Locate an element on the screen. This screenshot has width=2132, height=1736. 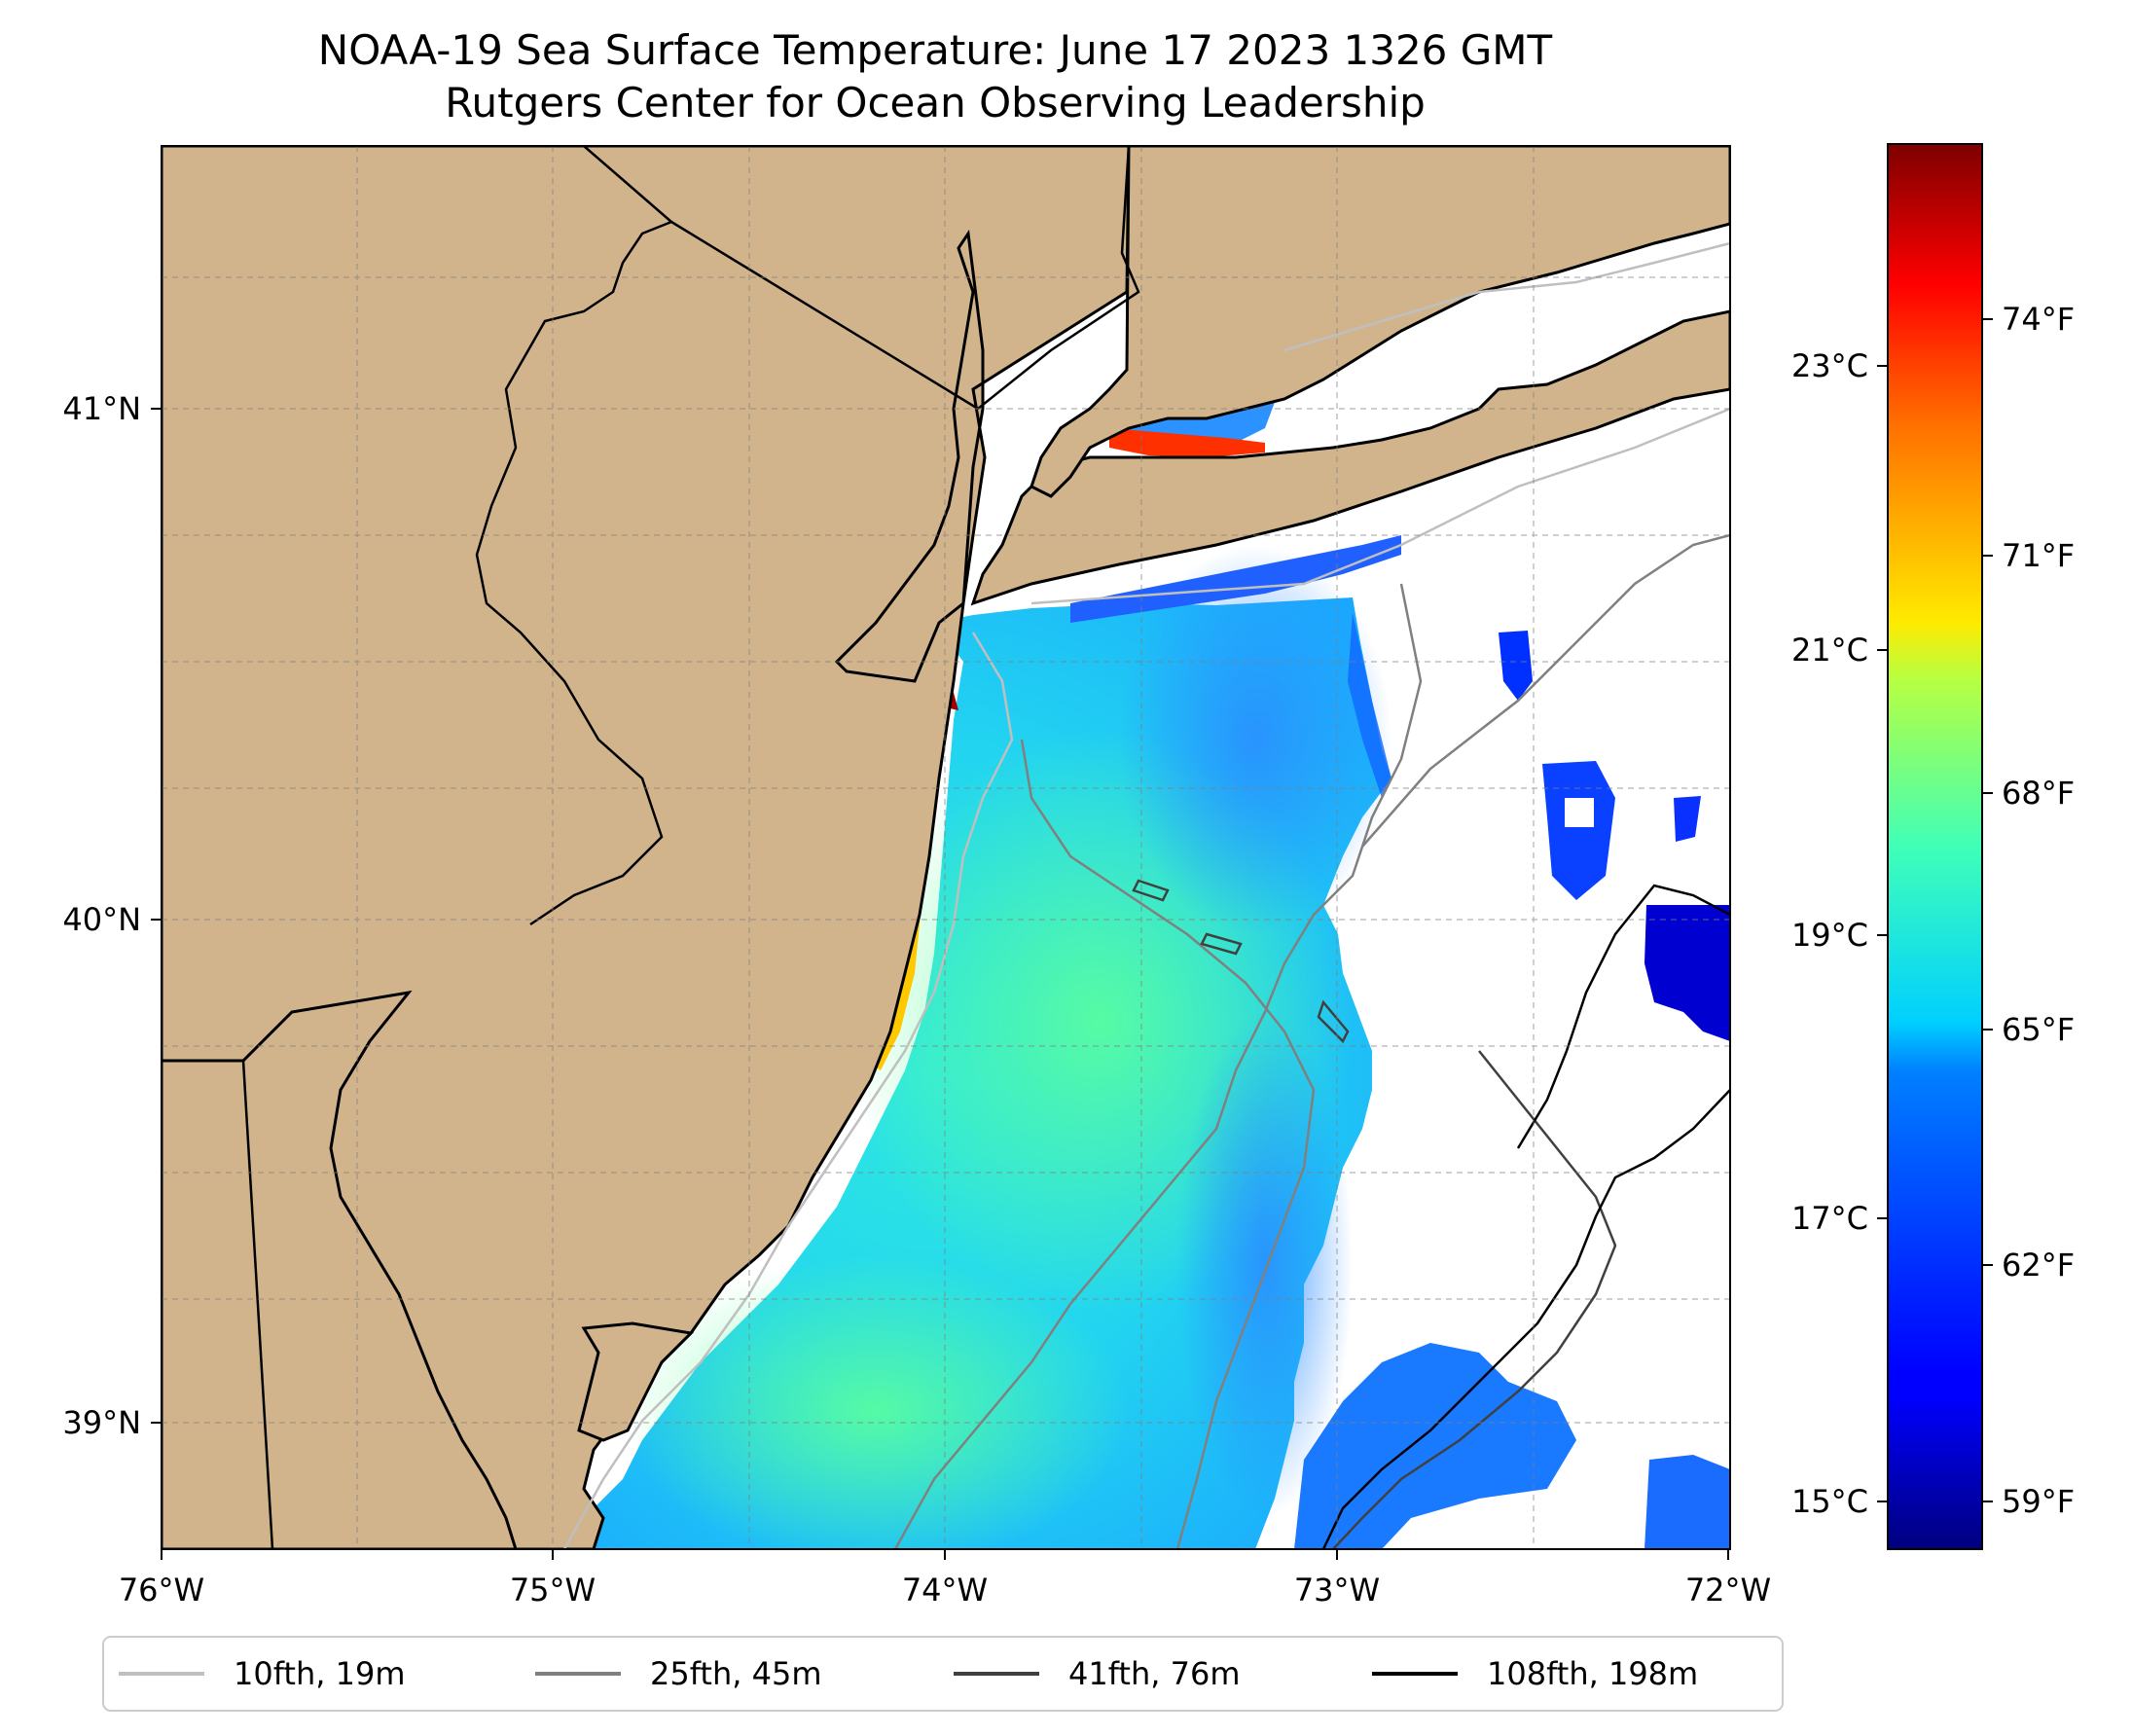
cb-label-f-74: 74°F is located at coordinates (2038, 319).